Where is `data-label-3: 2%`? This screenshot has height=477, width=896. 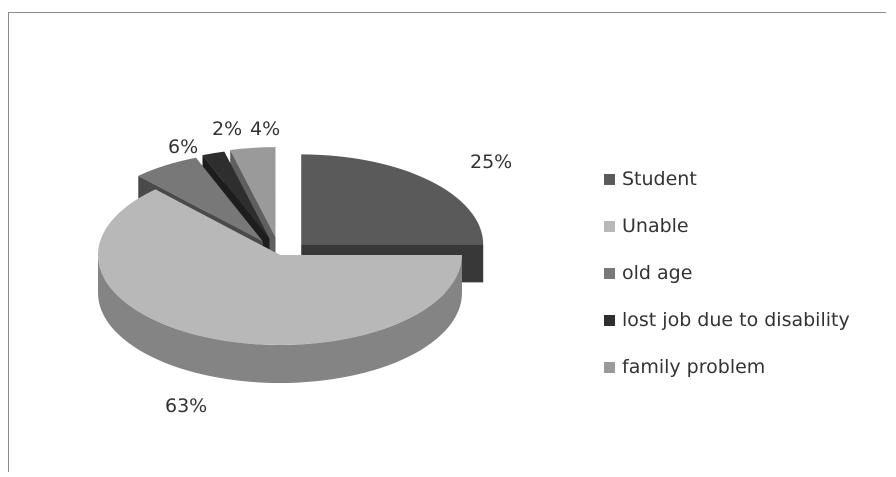
data-label-3: 2% is located at coordinates (227, 129).